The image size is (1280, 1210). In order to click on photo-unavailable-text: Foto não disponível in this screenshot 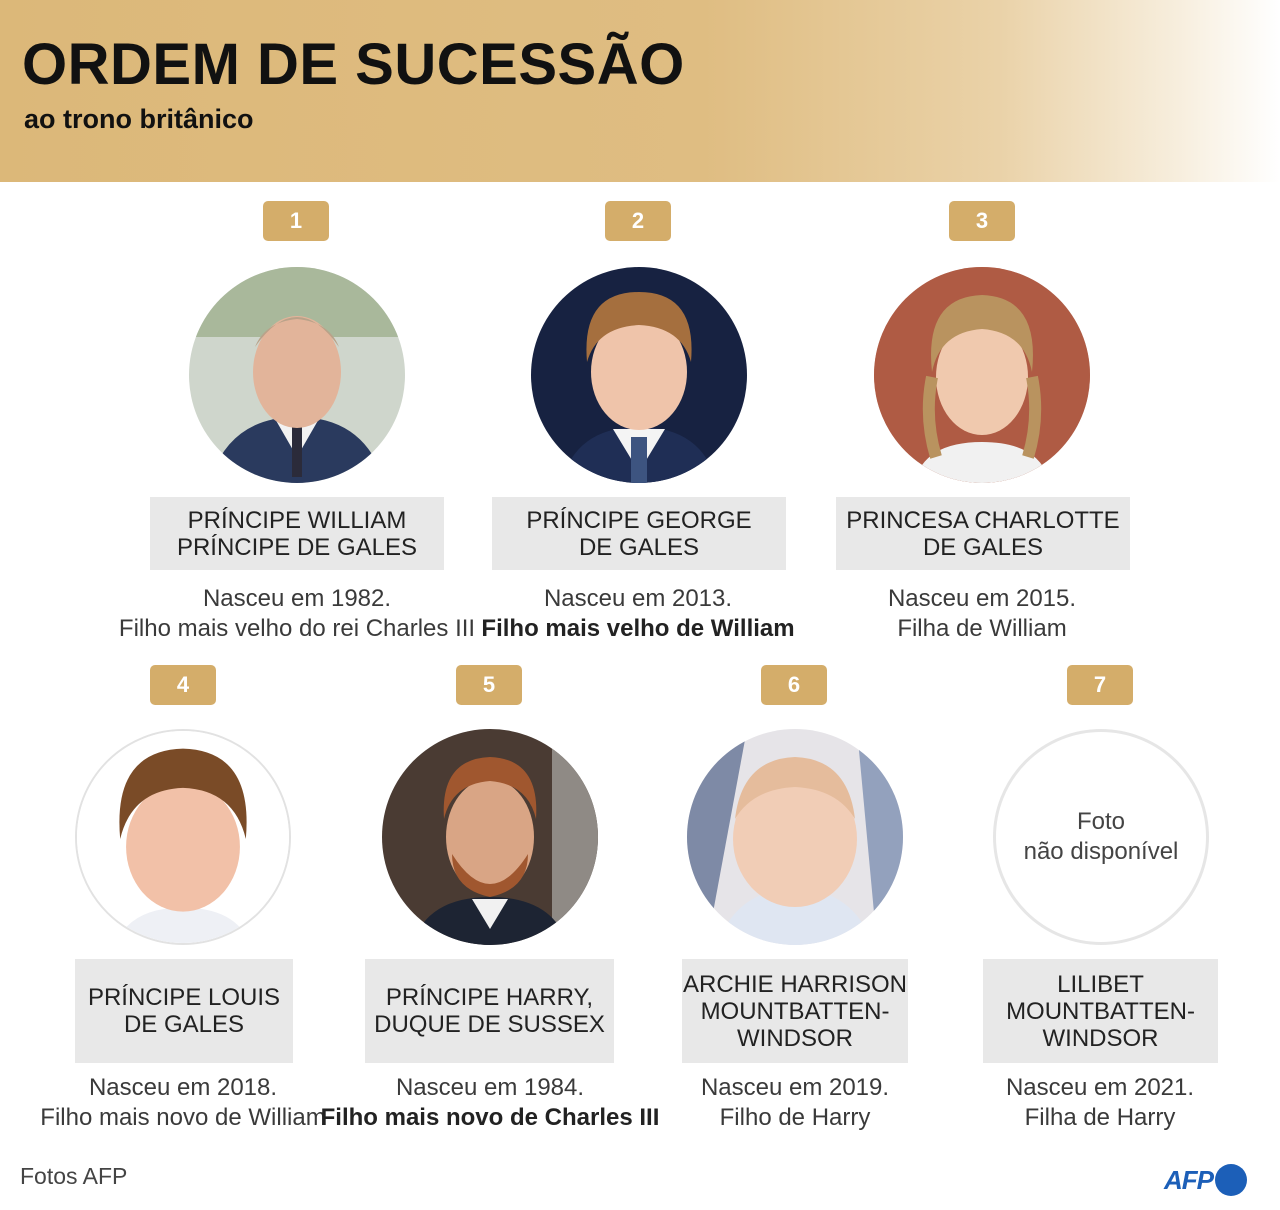, I will do `click(1101, 836)`.